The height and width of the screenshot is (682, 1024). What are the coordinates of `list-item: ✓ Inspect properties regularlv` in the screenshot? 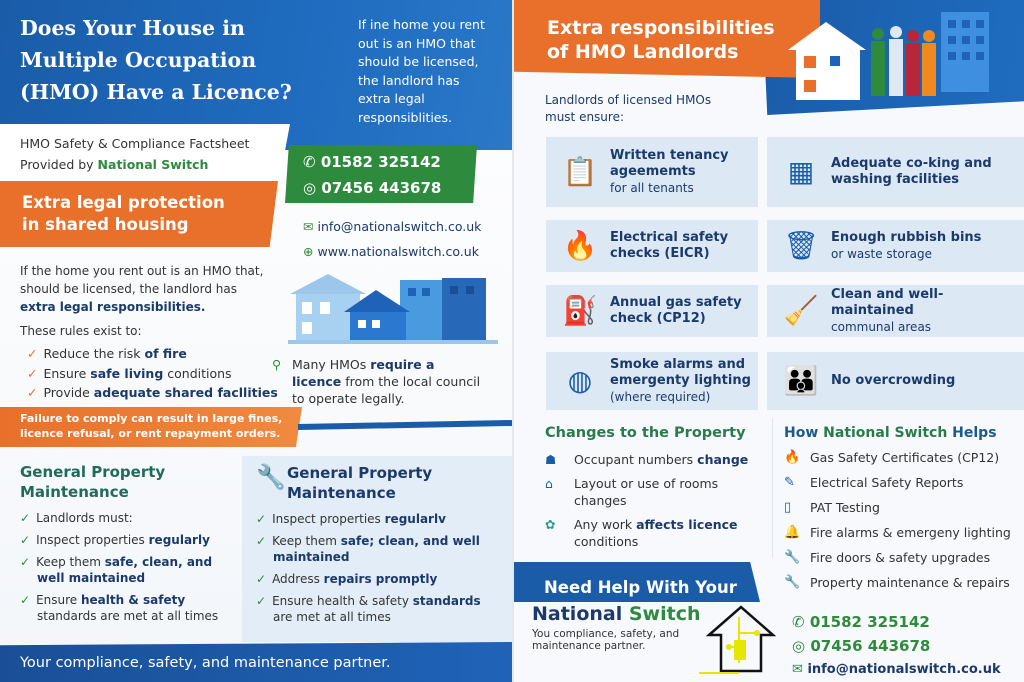 It's located at (351, 519).